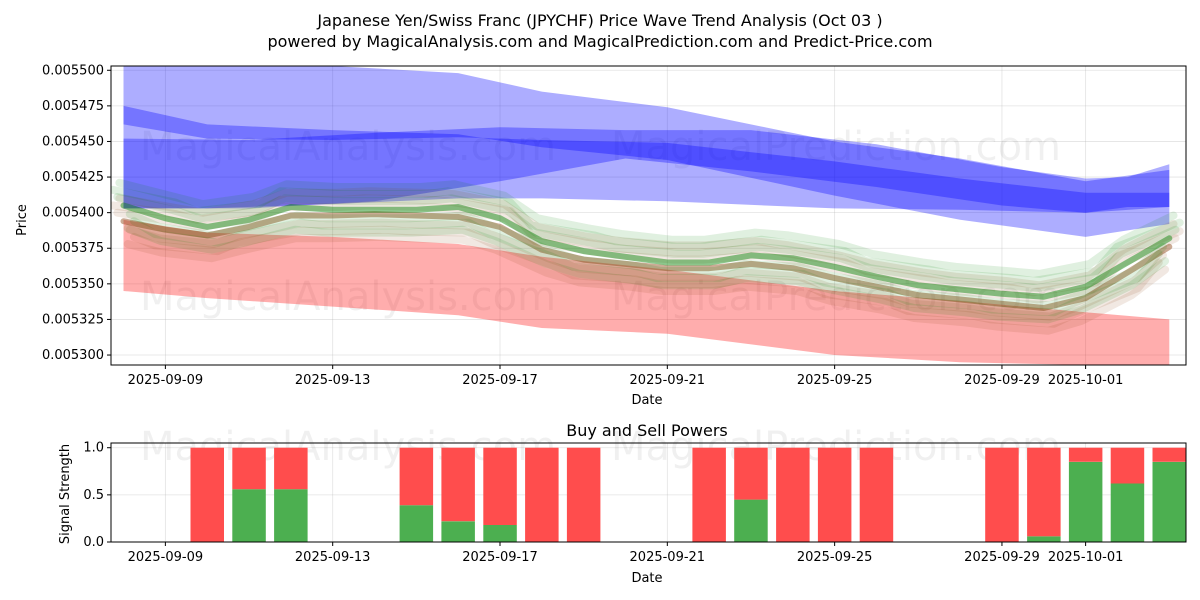 The height and width of the screenshot is (600, 1200). Describe the element at coordinates (93, 542) in the screenshot. I see `bot-y-tick-label: 0.0` at that location.